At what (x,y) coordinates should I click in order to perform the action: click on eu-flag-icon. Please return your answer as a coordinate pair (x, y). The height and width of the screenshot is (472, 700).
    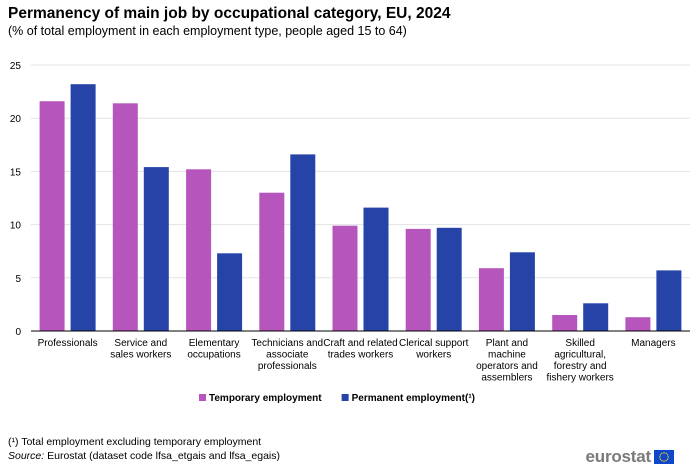
    Looking at the image, I should click on (664, 457).